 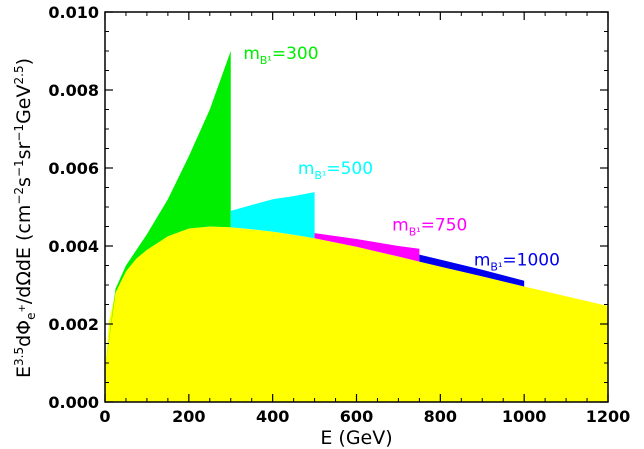 What do you see at coordinates (356, 416) in the screenshot?
I see `x-tick-label: 600` at bounding box center [356, 416].